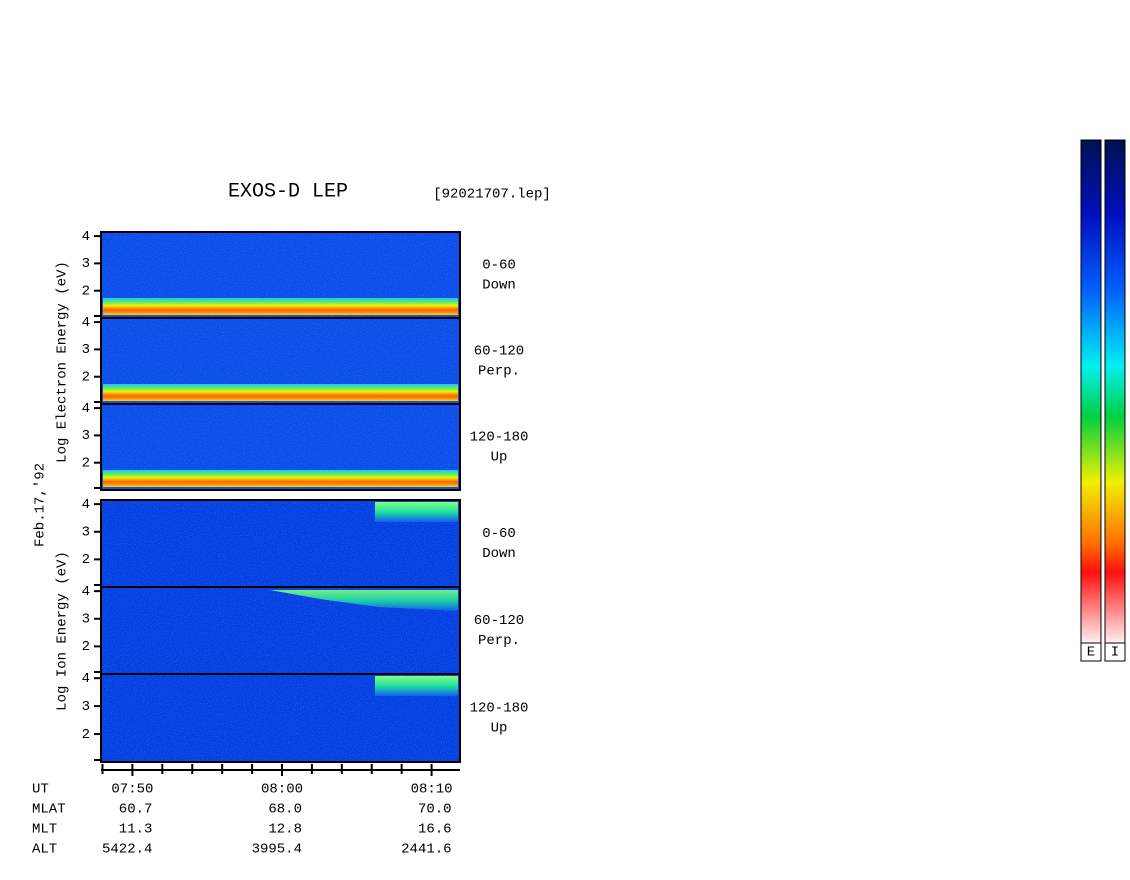 The height and width of the screenshot is (880, 1130). I want to click on x-tick-label: 08:00, so click(282, 790).